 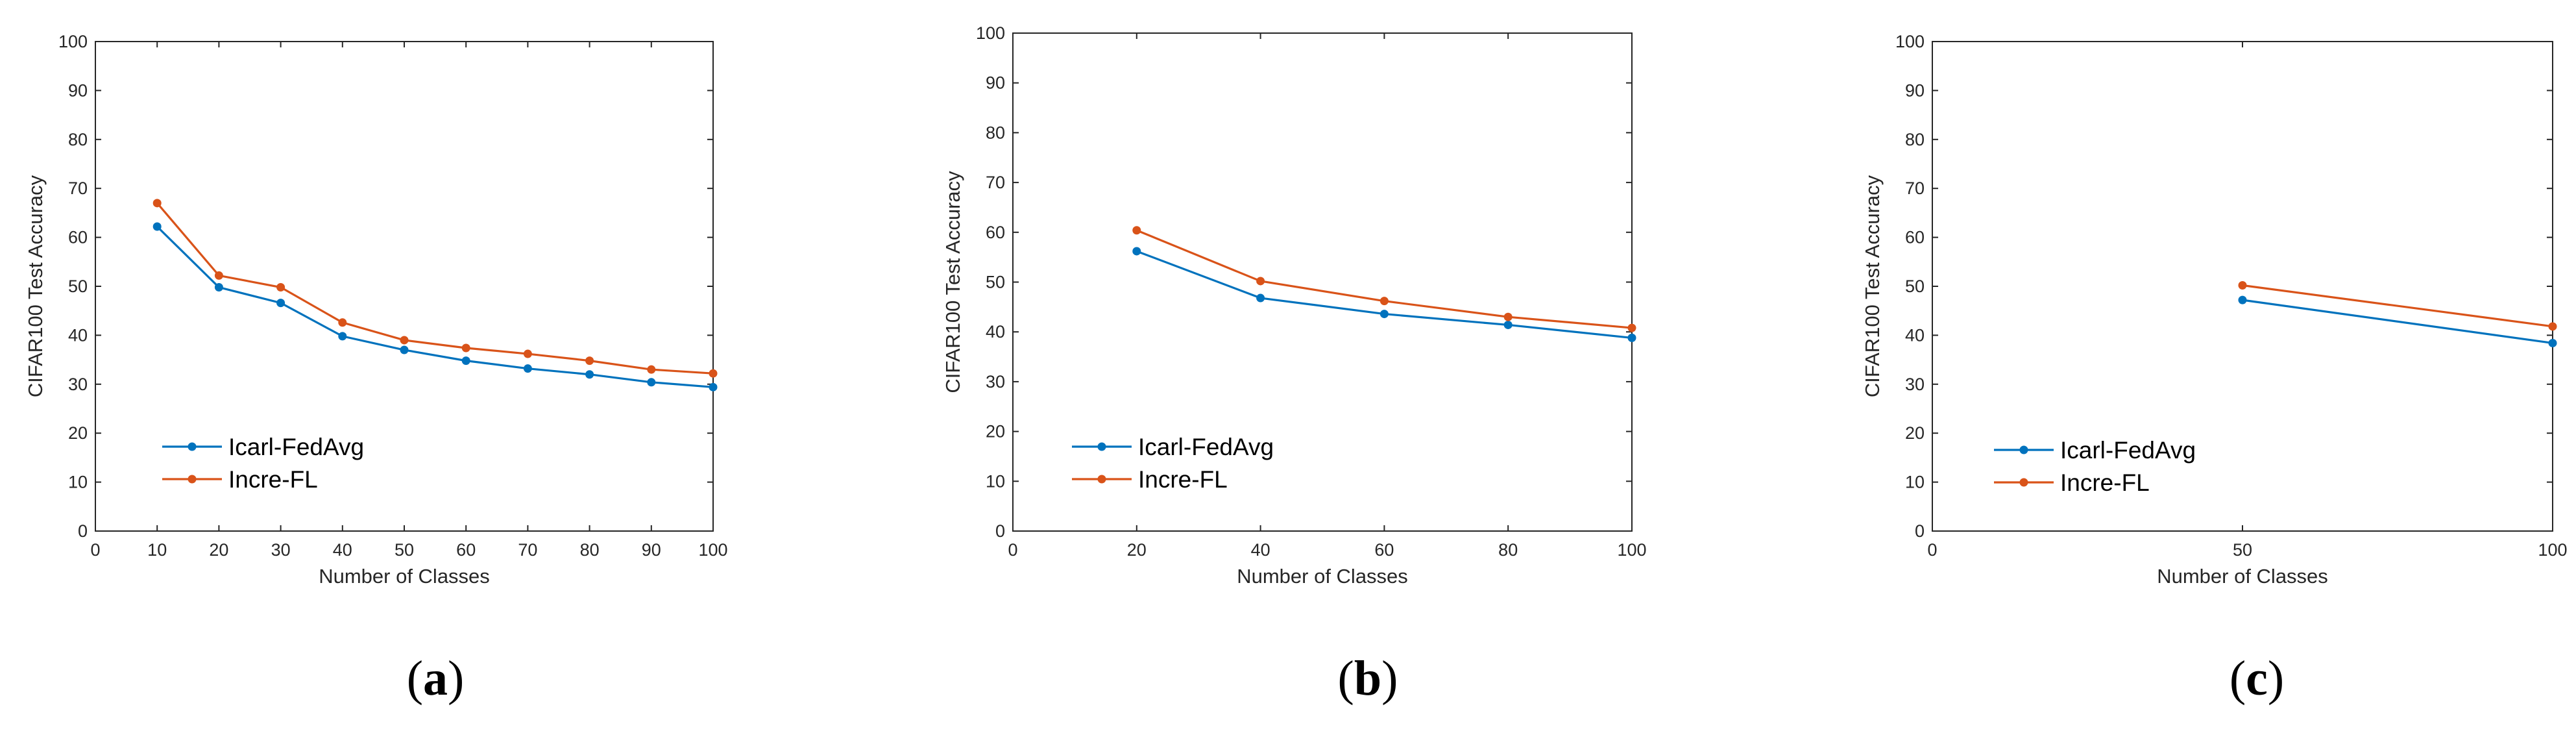 I want to click on y-tick-label: 60, so click(x=995, y=232).